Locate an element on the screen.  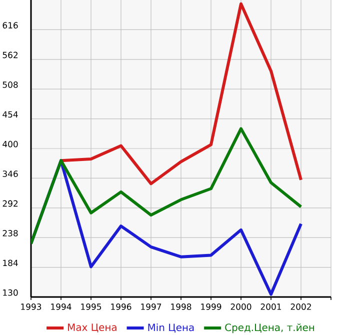
y-tick-label: 454 is located at coordinates (10, 114).